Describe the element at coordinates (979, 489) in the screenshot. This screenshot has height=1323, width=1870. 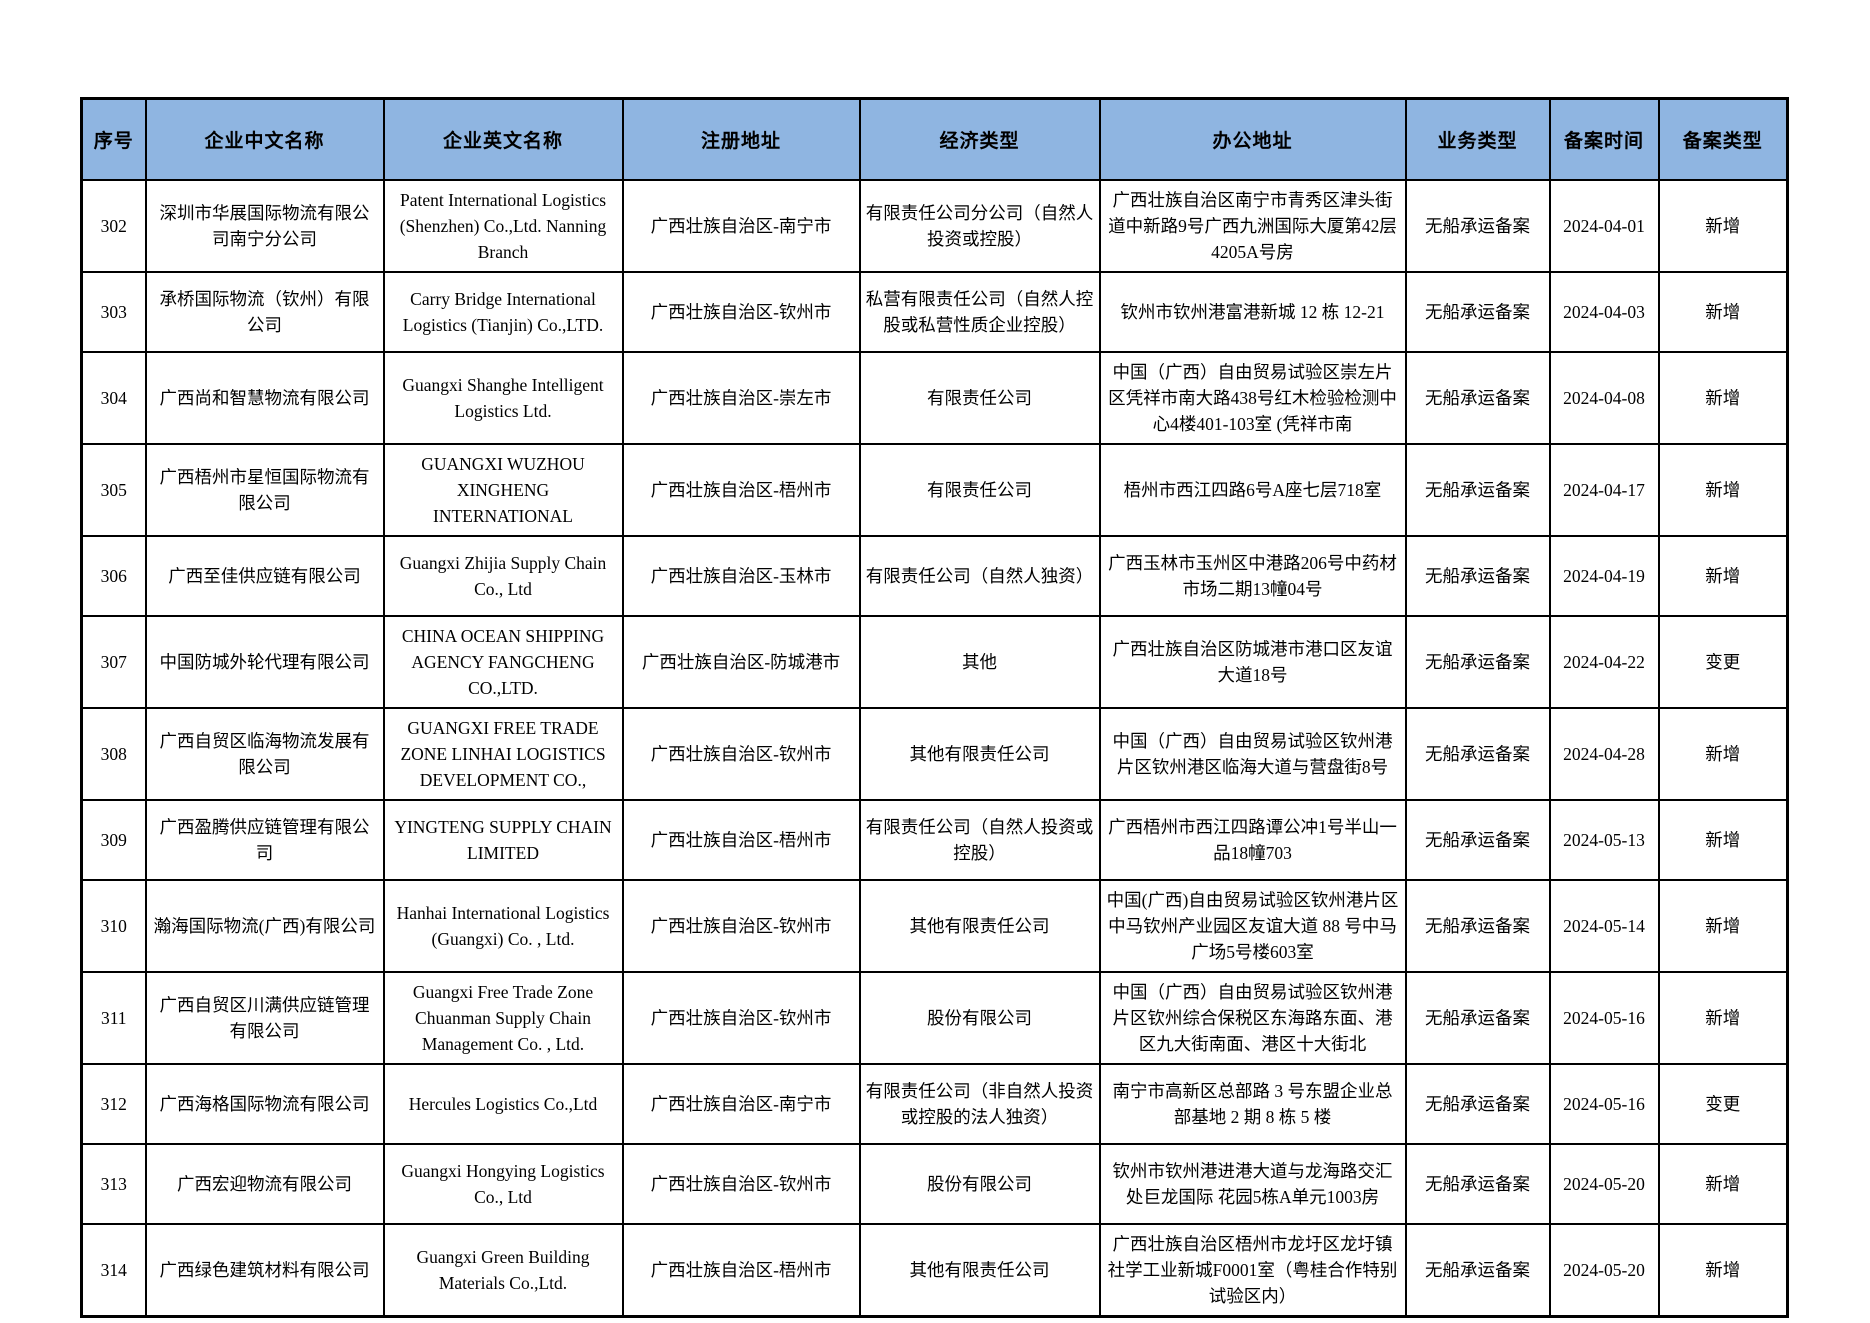
I see `cell-economic-type: 有限责任公司` at that location.